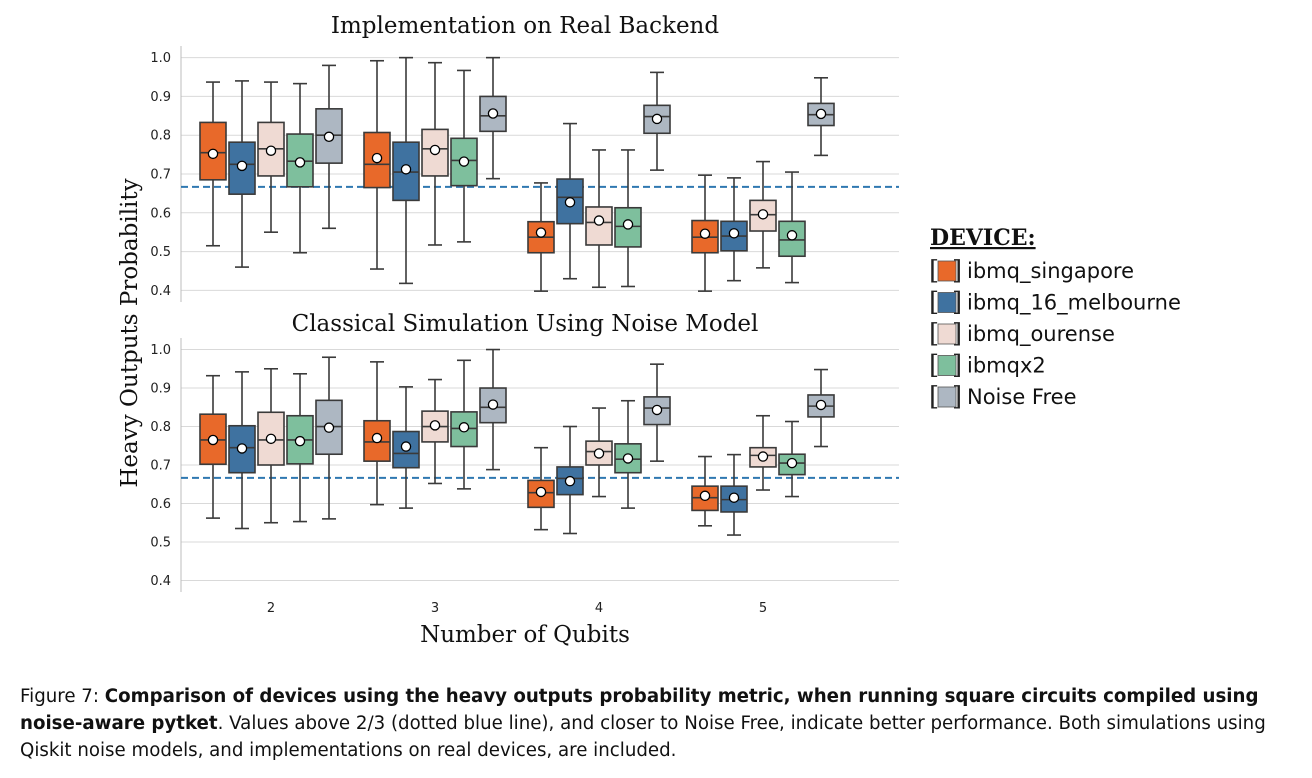 This screenshot has width=1312, height=778. What do you see at coordinates (525, 635) in the screenshot?
I see `x-axis-label: Number of Qubits` at bounding box center [525, 635].